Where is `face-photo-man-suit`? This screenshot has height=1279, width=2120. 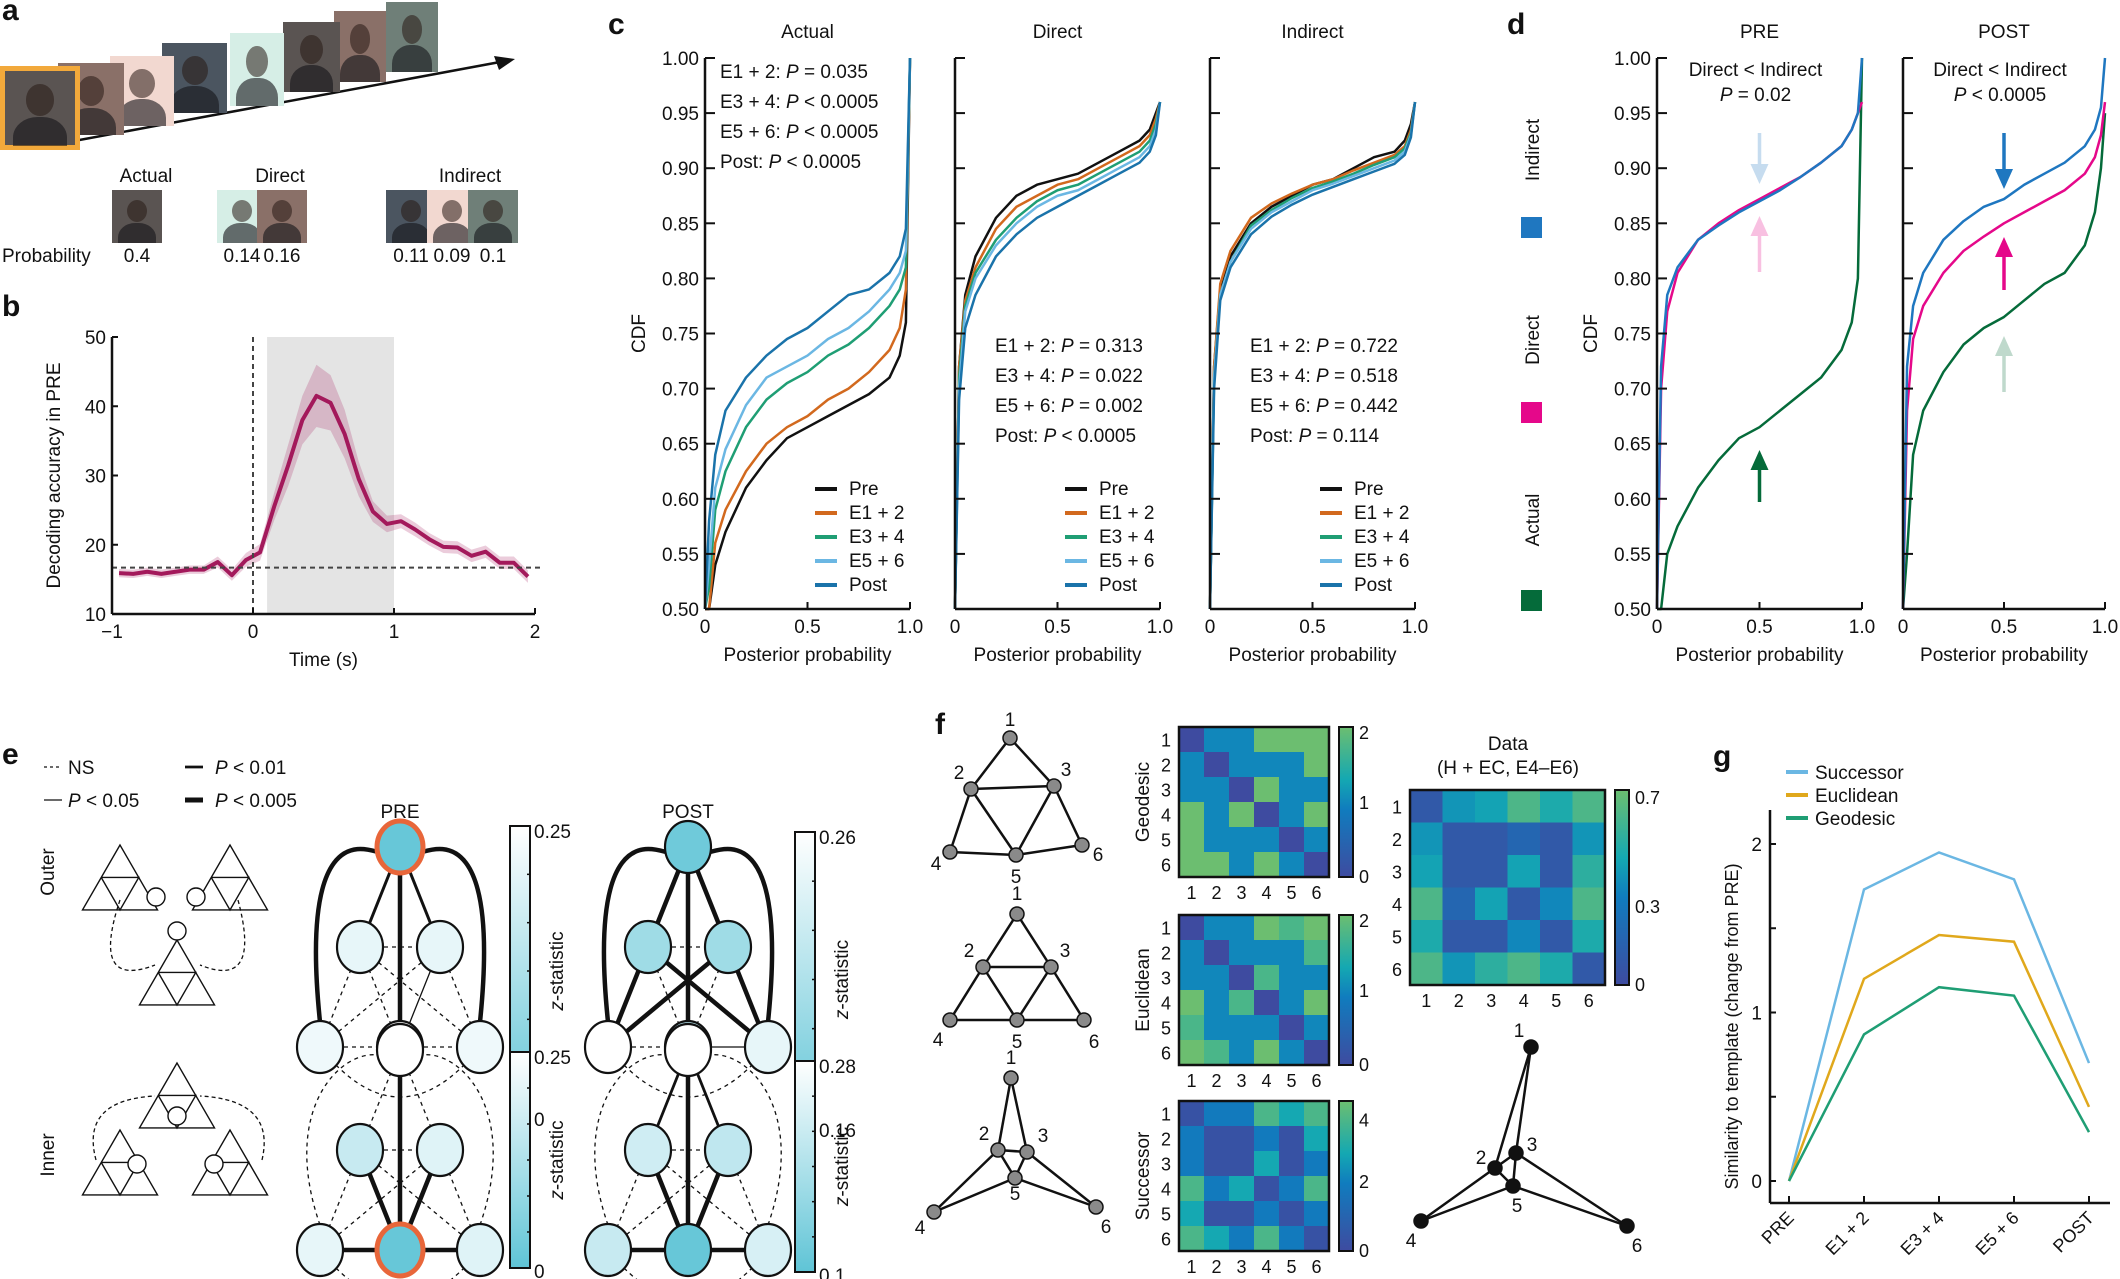
face-photo-man-suit is located at coordinates (412, 37).